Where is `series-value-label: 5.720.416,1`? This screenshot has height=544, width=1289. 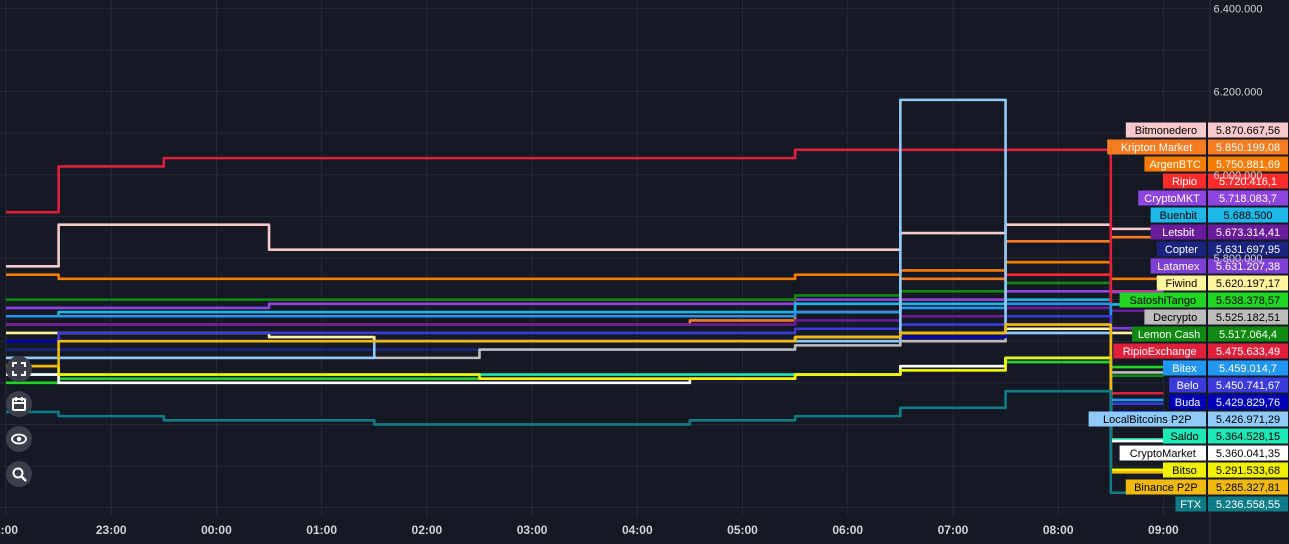
series-value-label: 5.720.416,1 is located at coordinates (1248, 182).